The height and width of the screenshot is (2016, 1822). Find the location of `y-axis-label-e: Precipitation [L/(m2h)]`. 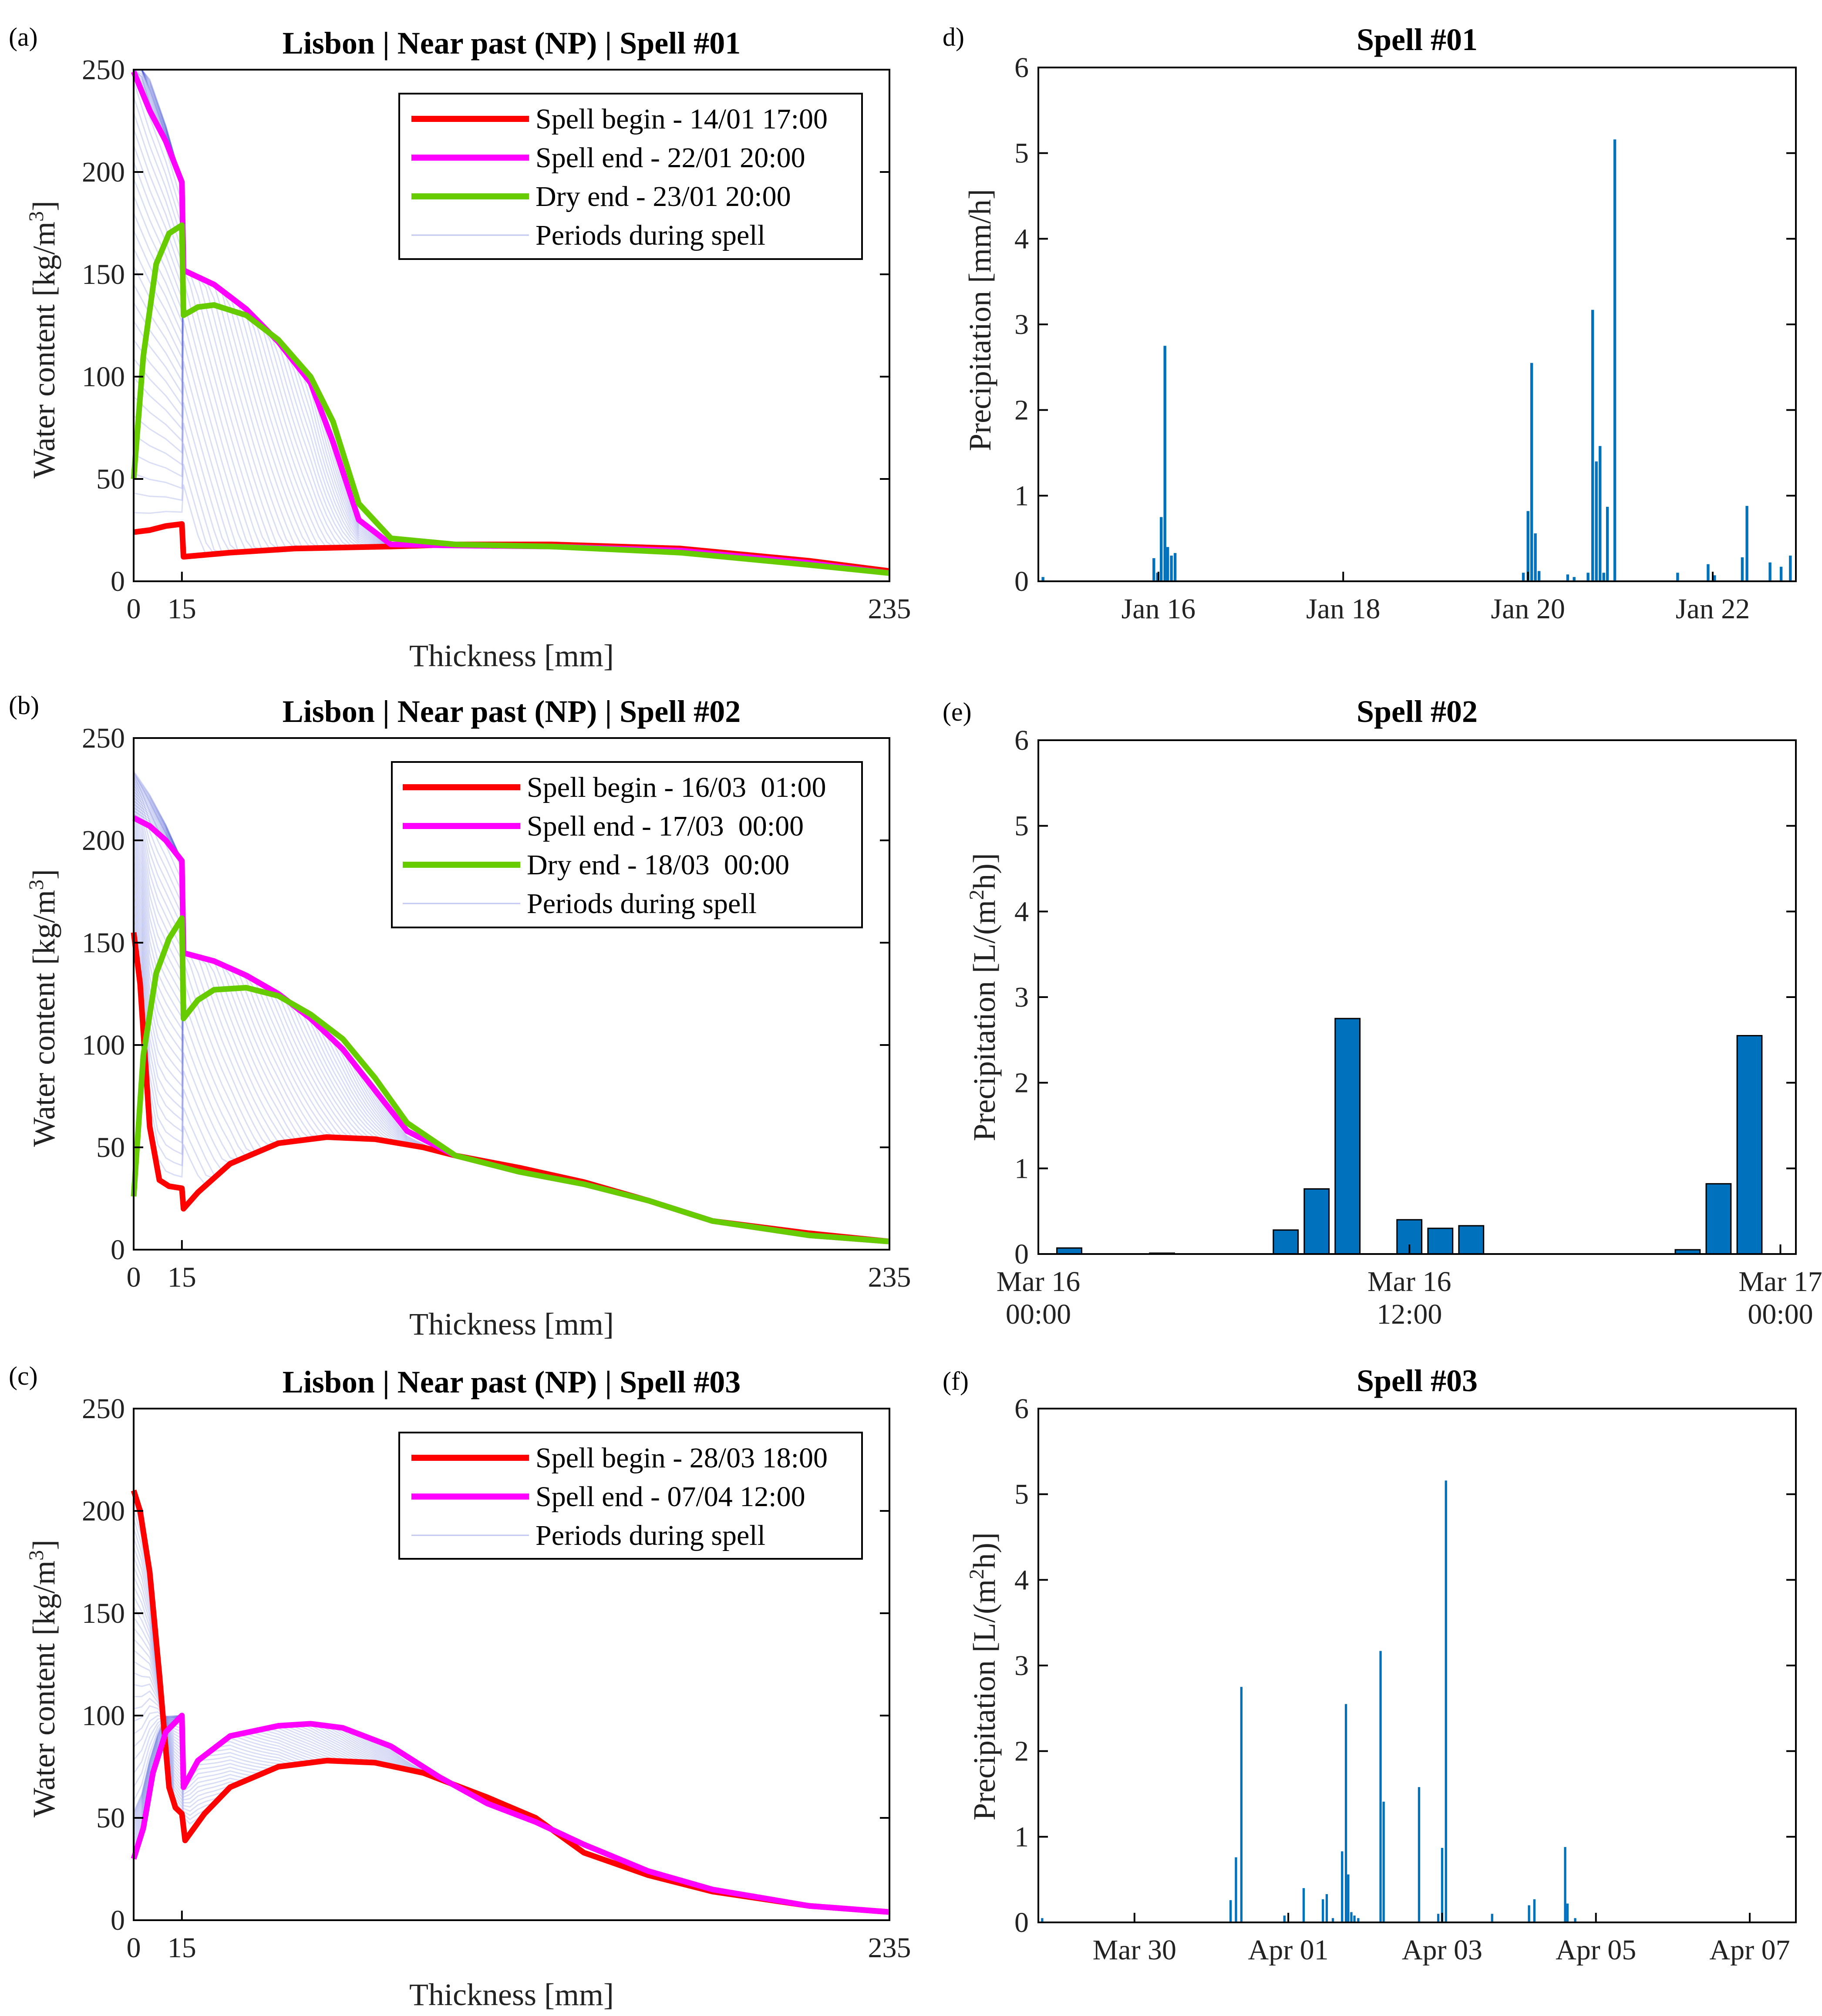

y-axis-label-e: Precipitation [L/(m2h)] is located at coordinates (983, 997).